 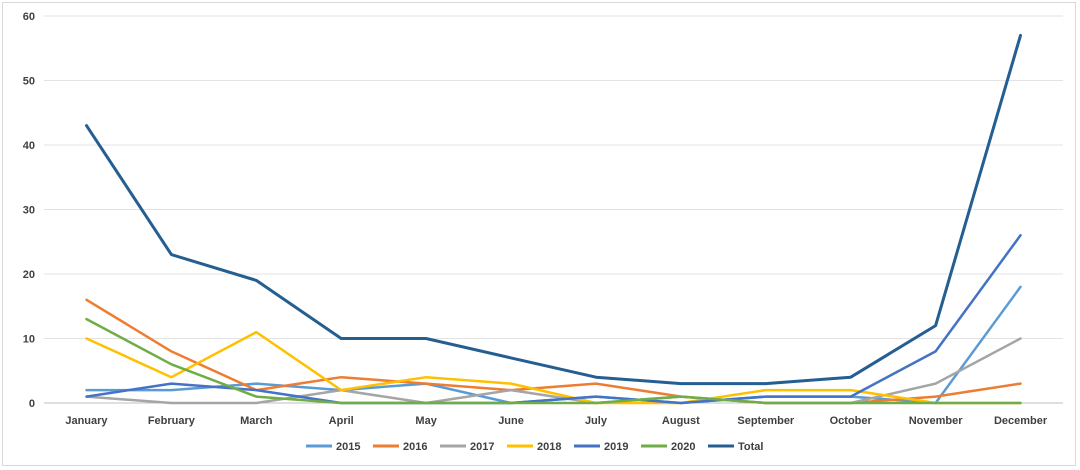 What do you see at coordinates (29, 340) in the screenshot?
I see `y-tick-label: 10` at bounding box center [29, 340].